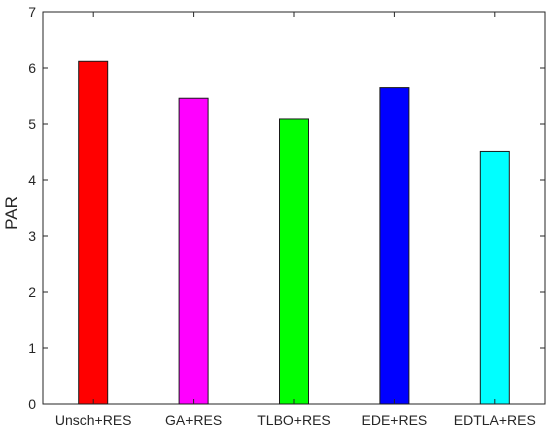  I want to click on y-tick-label: 4, so click(32, 180).